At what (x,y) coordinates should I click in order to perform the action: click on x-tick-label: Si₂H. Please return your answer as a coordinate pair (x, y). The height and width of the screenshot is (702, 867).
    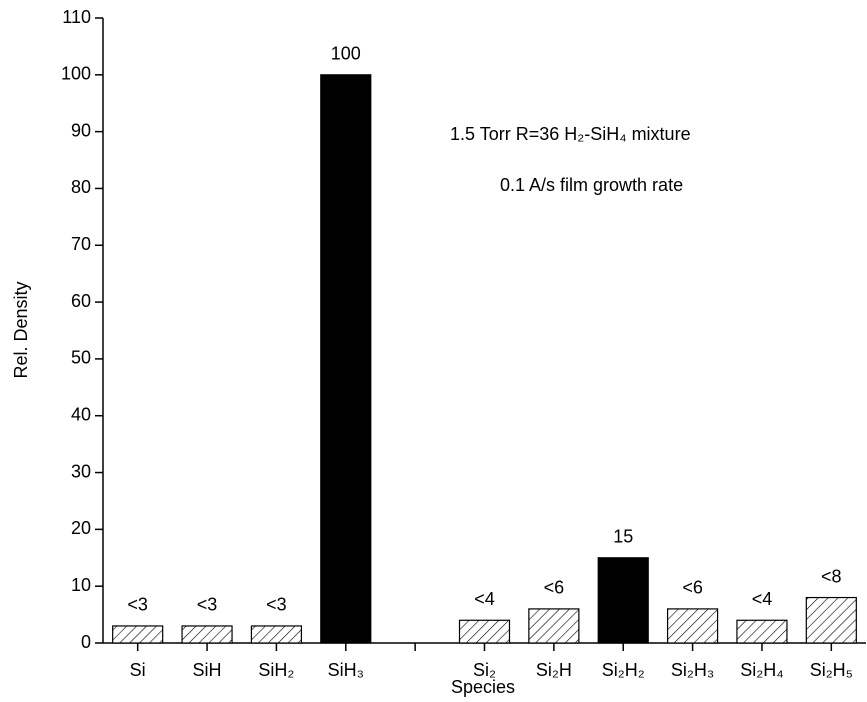
    Looking at the image, I should click on (554, 670).